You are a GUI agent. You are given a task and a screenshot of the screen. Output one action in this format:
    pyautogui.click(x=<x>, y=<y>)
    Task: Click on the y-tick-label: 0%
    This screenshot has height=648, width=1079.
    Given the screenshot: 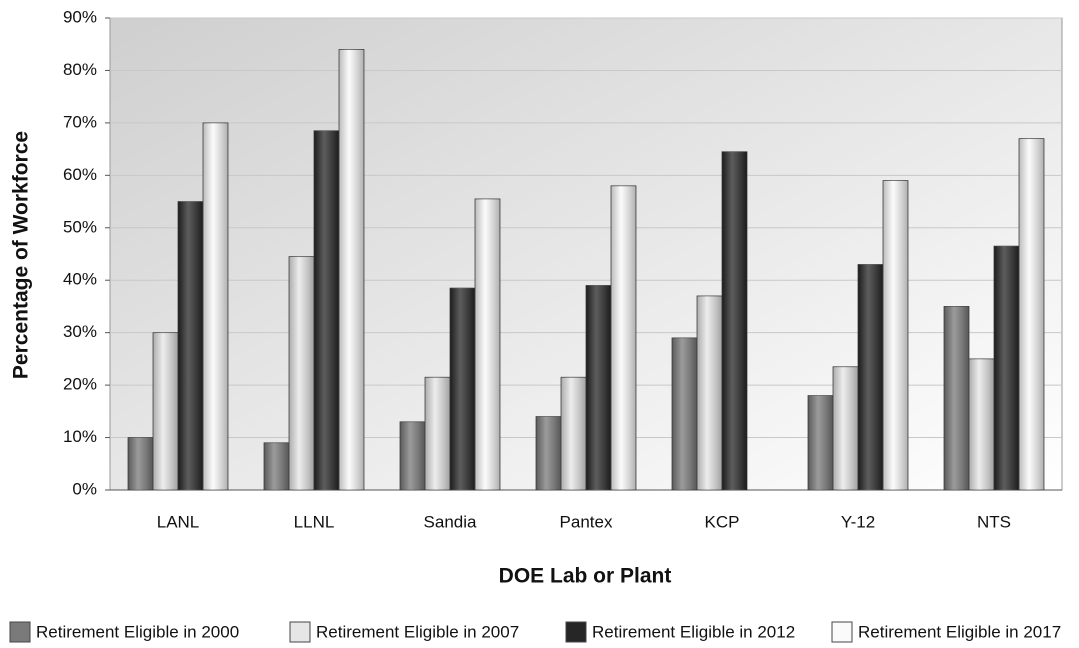 What is the action you would take?
    pyautogui.click(x=84, y=488)
    